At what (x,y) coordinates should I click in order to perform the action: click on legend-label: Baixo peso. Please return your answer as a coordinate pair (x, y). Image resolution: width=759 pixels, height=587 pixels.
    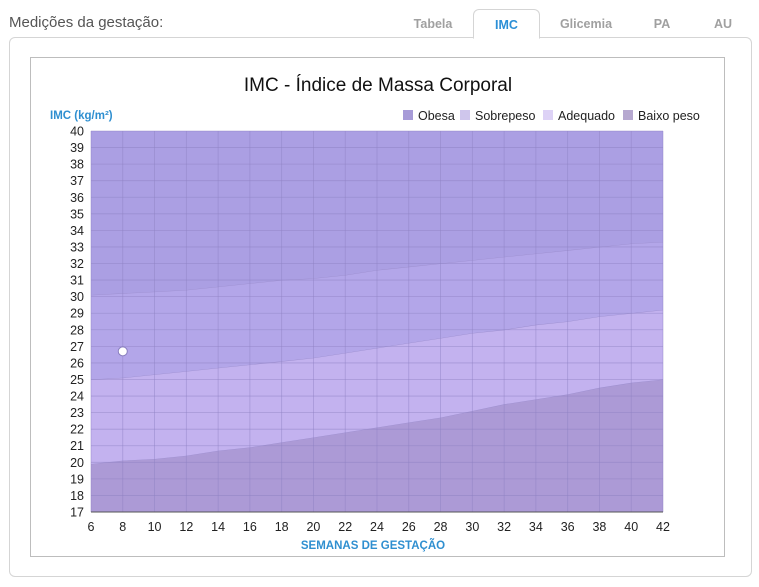
    Looking at the image, I should click on (669, 116).